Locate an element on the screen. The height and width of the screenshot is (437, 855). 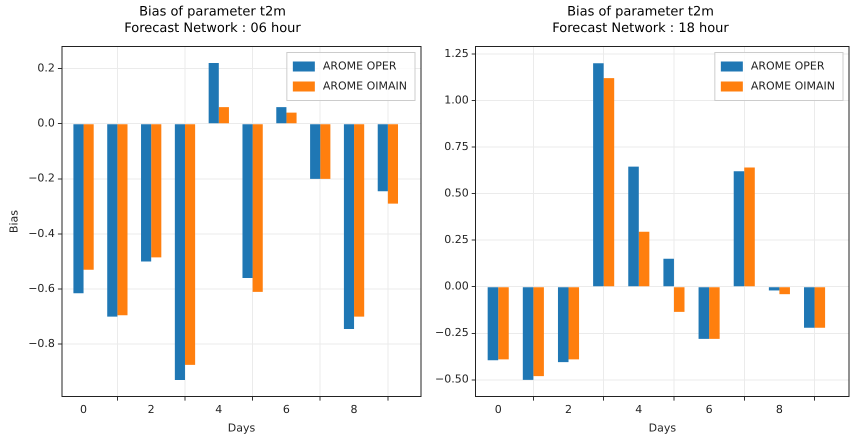
y-tick-label: 0.75 is located at coordinates (456, 146).